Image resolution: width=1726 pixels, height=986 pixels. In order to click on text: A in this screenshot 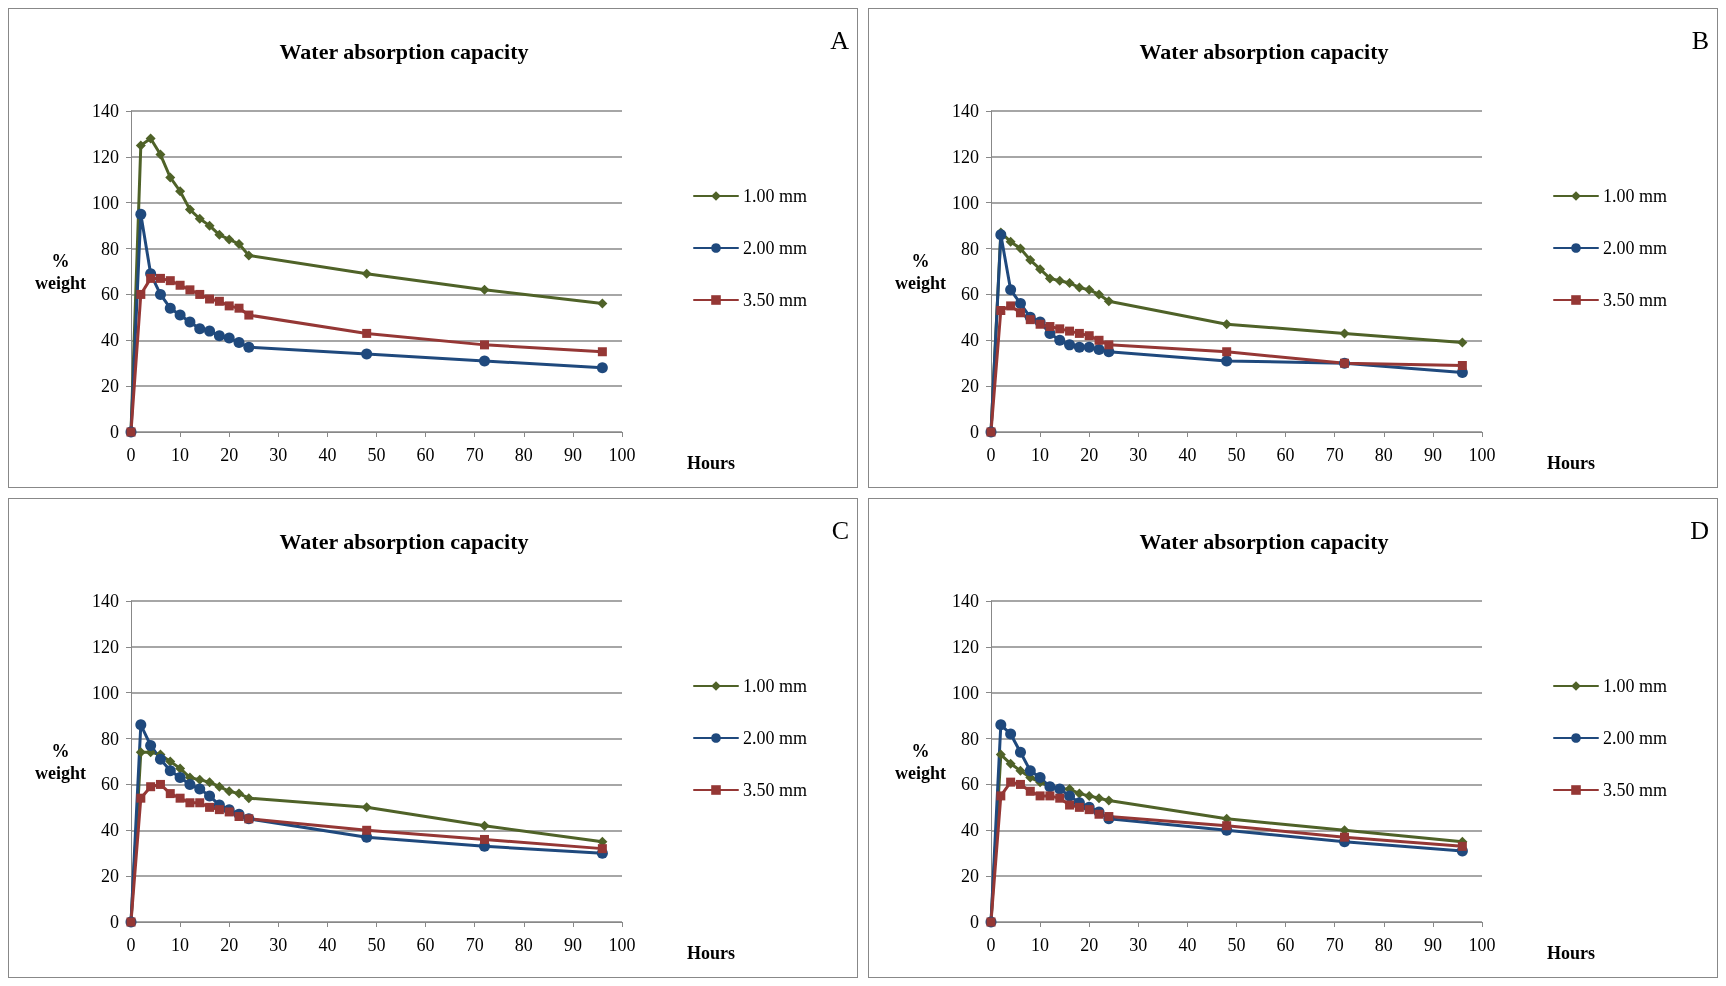, I will do `click(840, 40)`.